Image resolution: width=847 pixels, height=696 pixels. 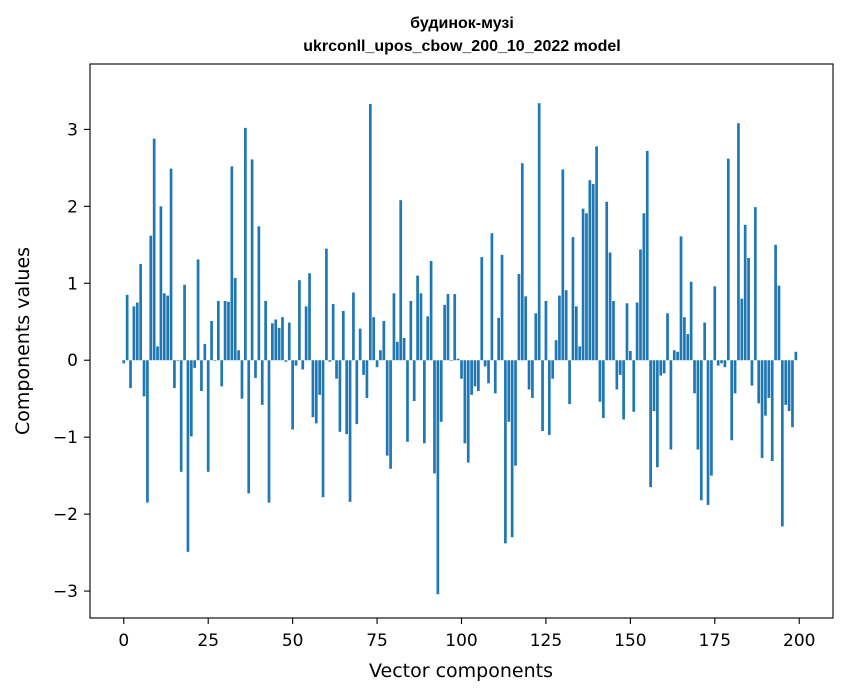 What do you see at coordinates (377, 641) in the screenshot?
I see `x-tick-label: 75` at bounding box center [377, 641].